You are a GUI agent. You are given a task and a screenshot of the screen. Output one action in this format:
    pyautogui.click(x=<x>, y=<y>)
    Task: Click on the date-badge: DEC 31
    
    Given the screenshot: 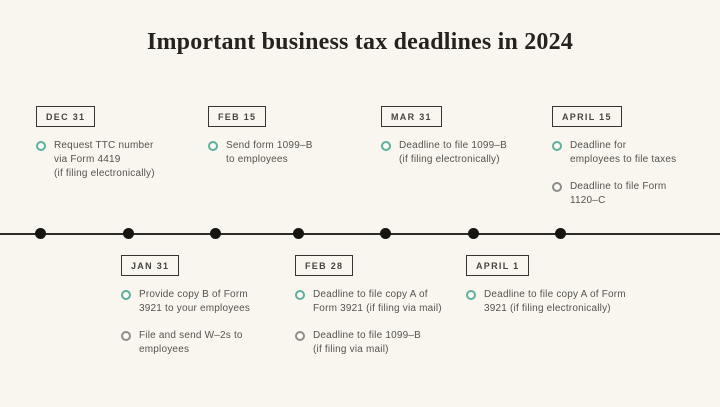 What is the action you would take?
    pyautogui.click(x=66, y=116)
    